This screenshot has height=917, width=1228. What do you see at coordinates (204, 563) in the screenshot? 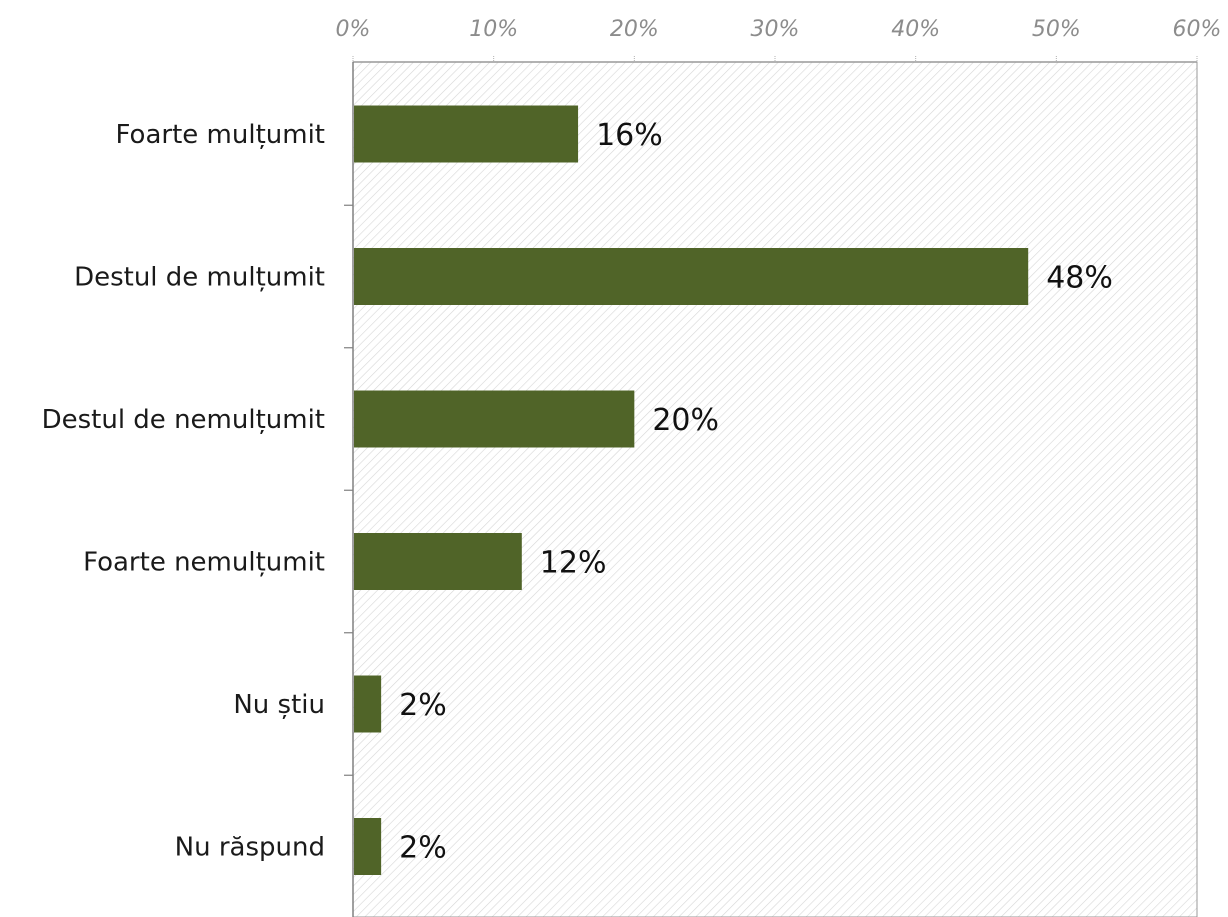
I see `category-label: Foarte nemulțumit` at bounding box center [204, 563].